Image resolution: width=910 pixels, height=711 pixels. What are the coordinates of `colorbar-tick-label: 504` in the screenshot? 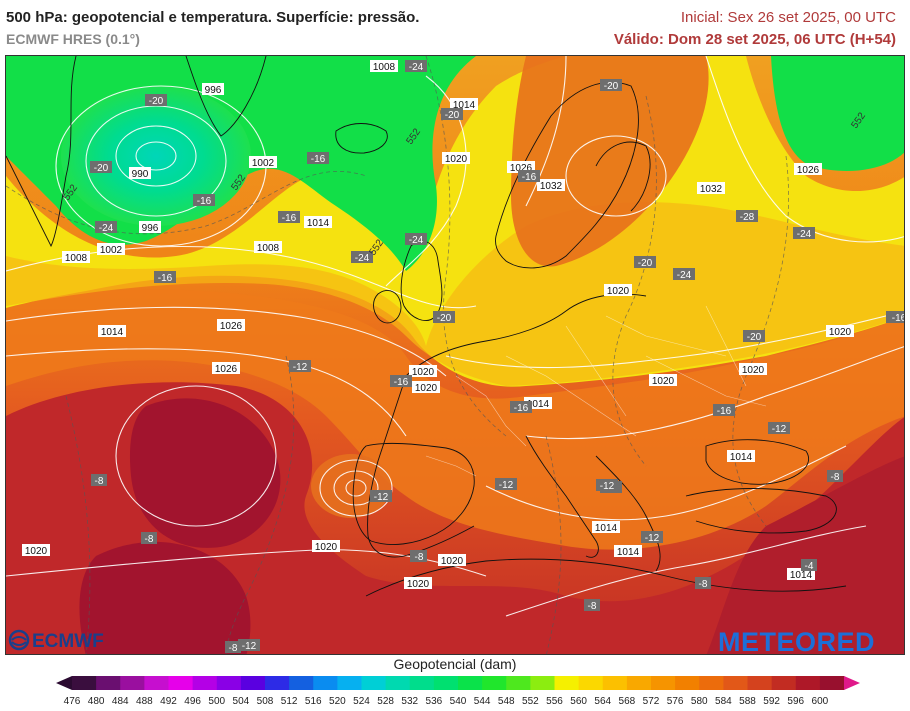 It's located at (241, 701).